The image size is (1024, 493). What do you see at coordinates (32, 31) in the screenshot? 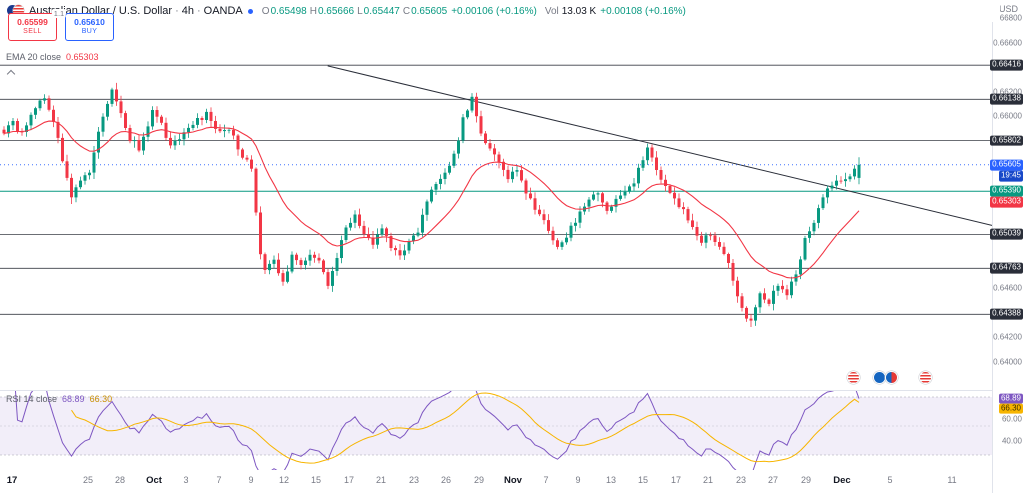
I see `sell-label: SELL` at bounding box center [32, 31].